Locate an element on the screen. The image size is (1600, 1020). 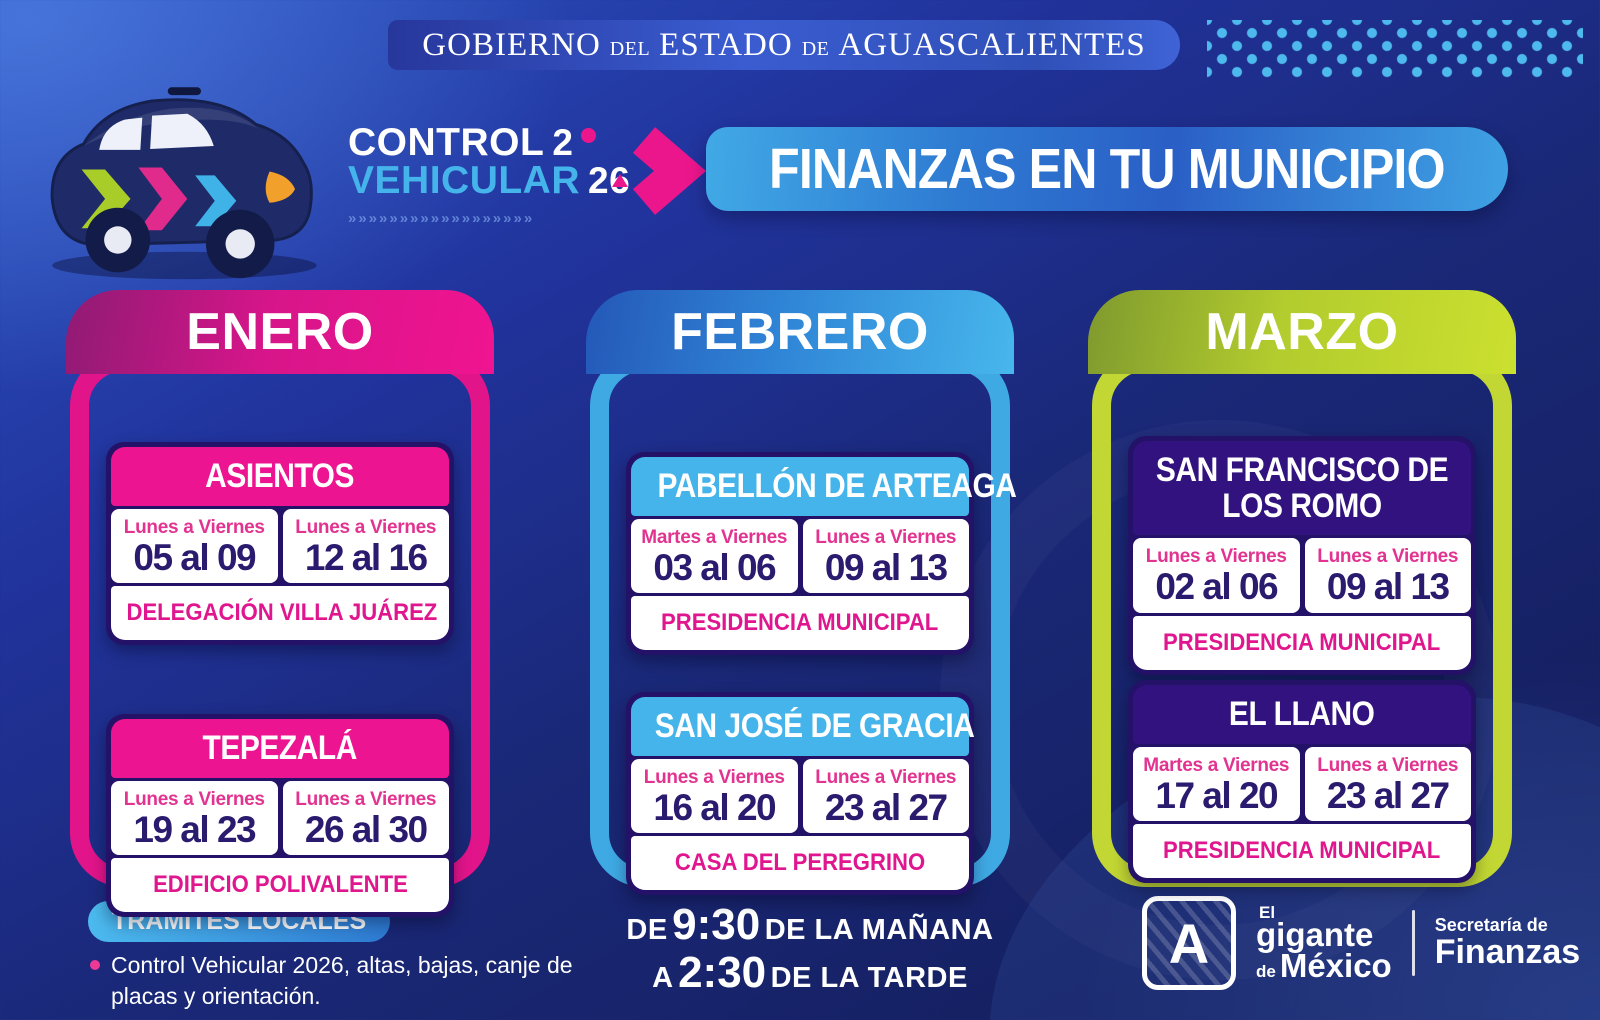
schedule-pre2: A is located at coordinates (663, 977).